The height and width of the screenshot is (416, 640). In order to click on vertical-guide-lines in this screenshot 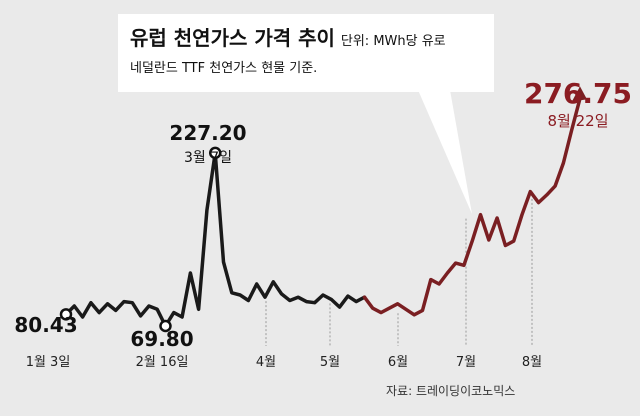, I will do `click(399, 272)`.